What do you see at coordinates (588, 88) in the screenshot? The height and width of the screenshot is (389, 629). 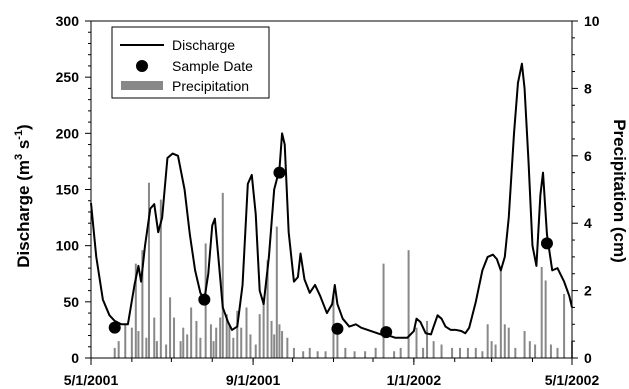 I see `y-right-tick-label-4: 8` at bounding box center [588, 88].